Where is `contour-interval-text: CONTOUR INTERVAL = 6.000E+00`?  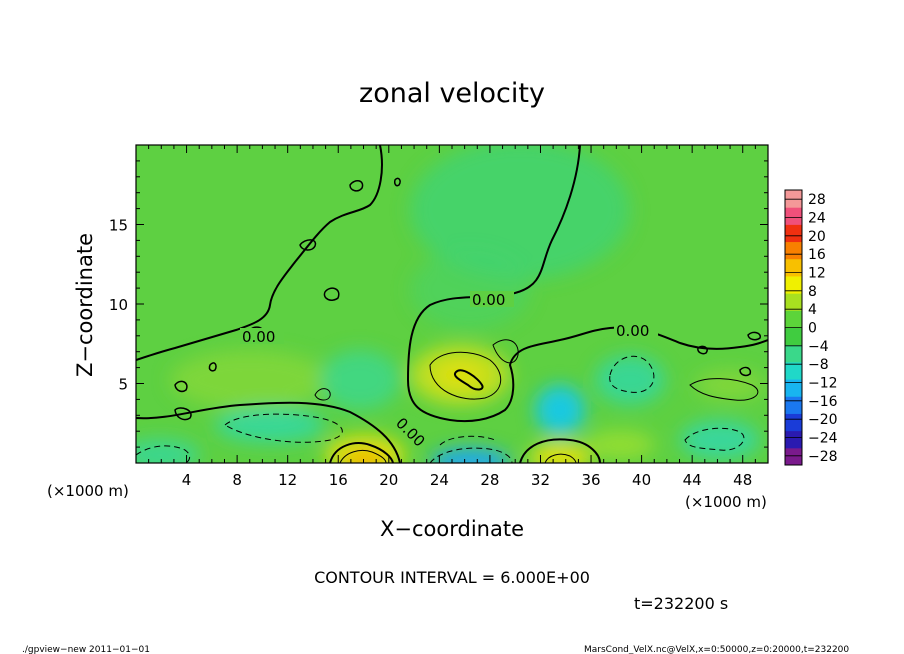
contour-interval-text: CONTOUR INTERVAL = 6.000E+00 is located at coordinates (452, 577).